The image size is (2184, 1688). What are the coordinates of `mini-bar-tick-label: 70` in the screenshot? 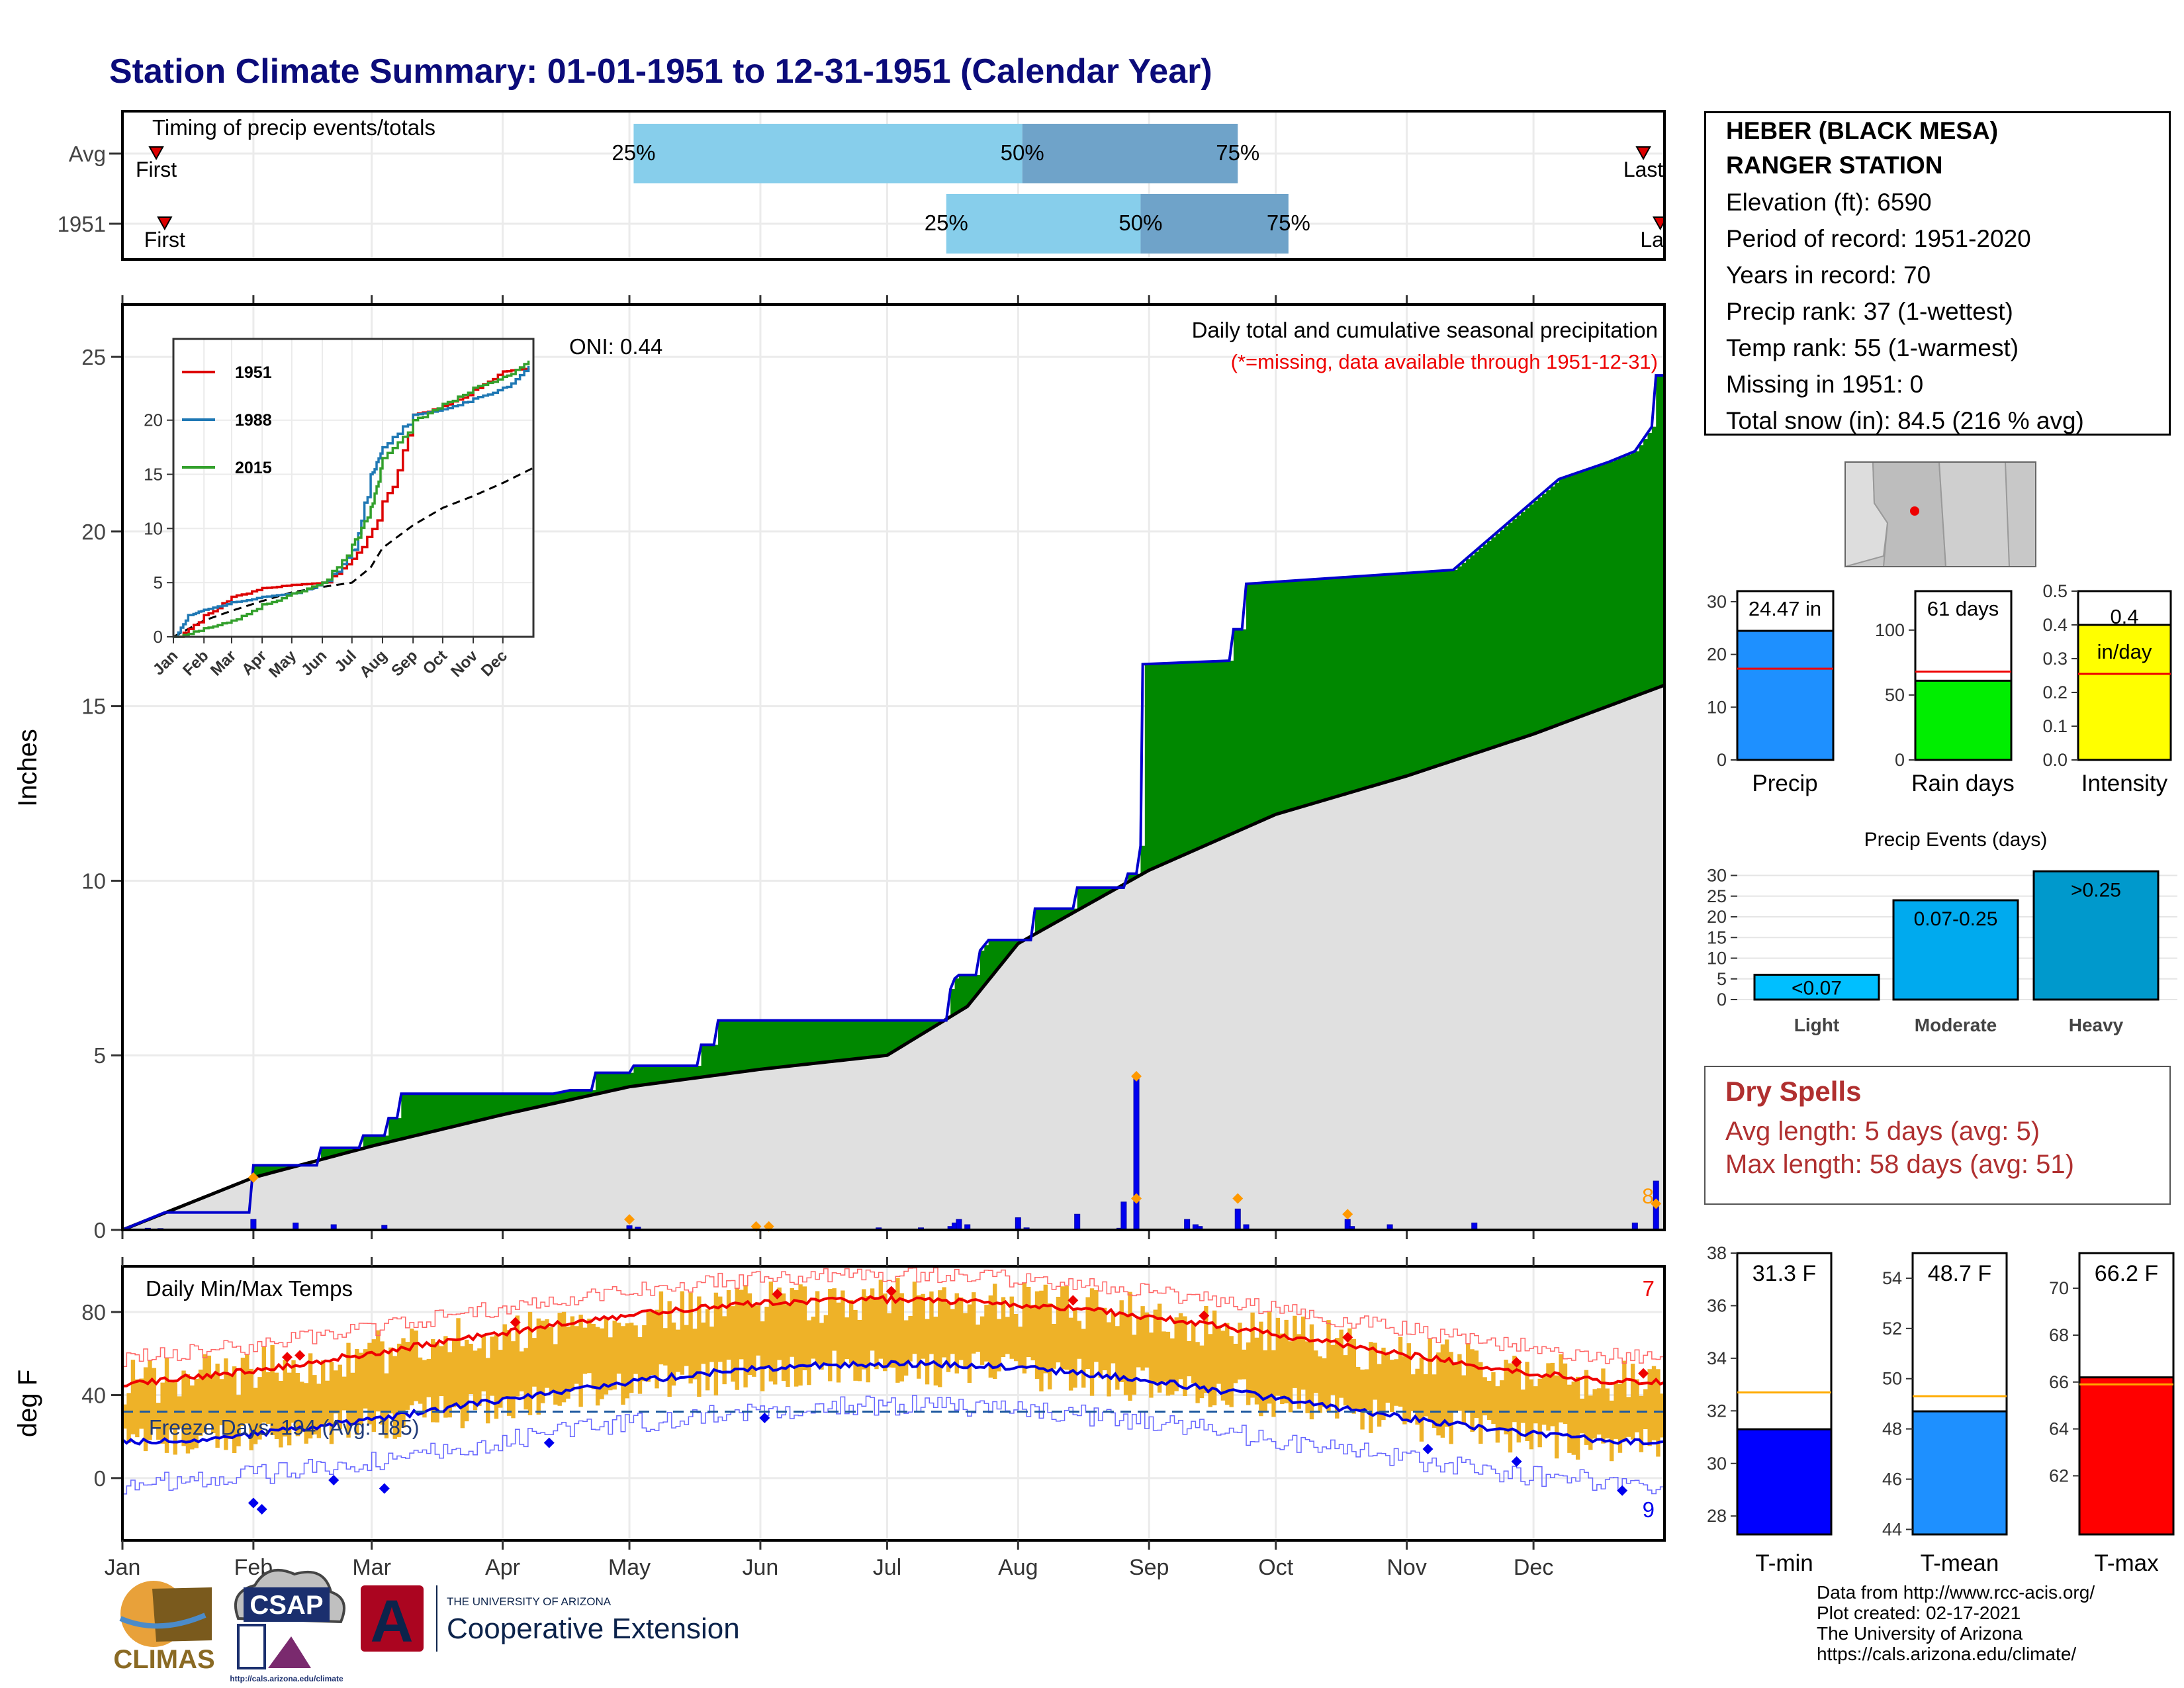 It's located at (2059, 1288).